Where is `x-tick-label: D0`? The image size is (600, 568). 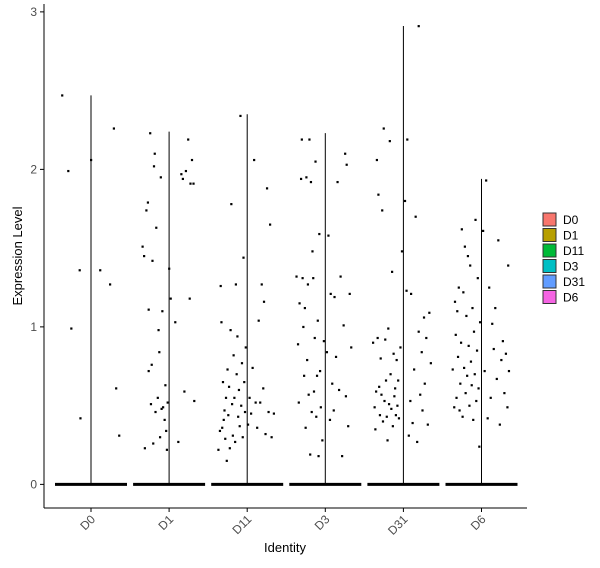
x-tick-label: D0 is located at coordinates (87, 522).